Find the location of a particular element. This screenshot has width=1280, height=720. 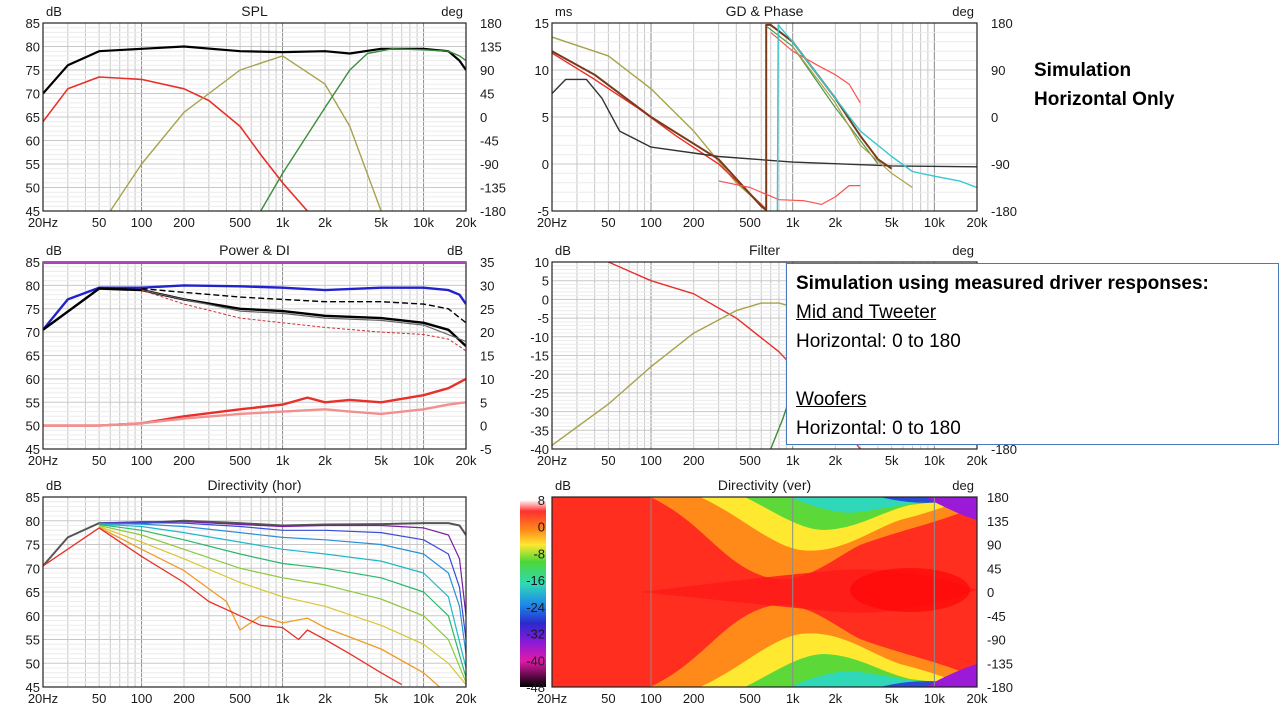

x-tick-gd: 500 is located at coordinates (750, 222).